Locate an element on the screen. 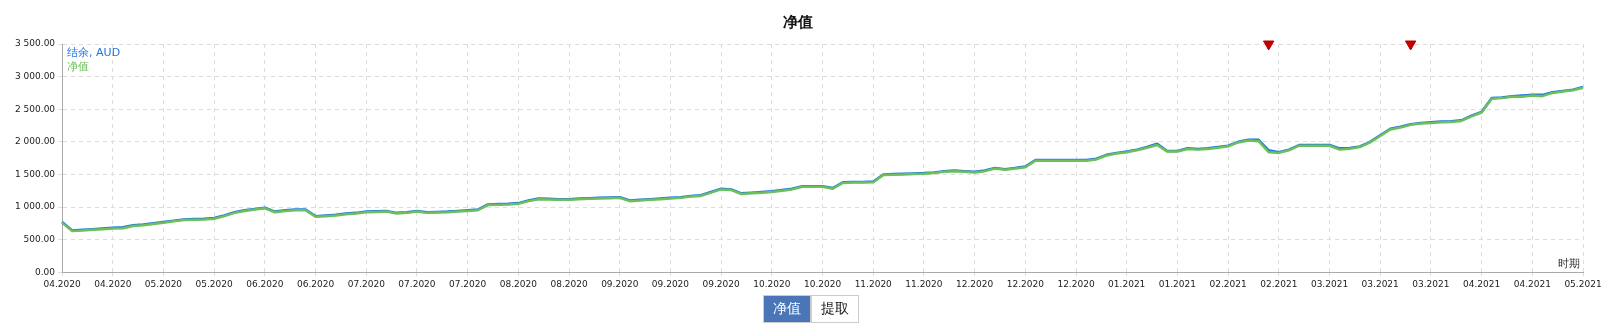  y-tick-label: 3 000.00 is located at coordinates (35, 75).